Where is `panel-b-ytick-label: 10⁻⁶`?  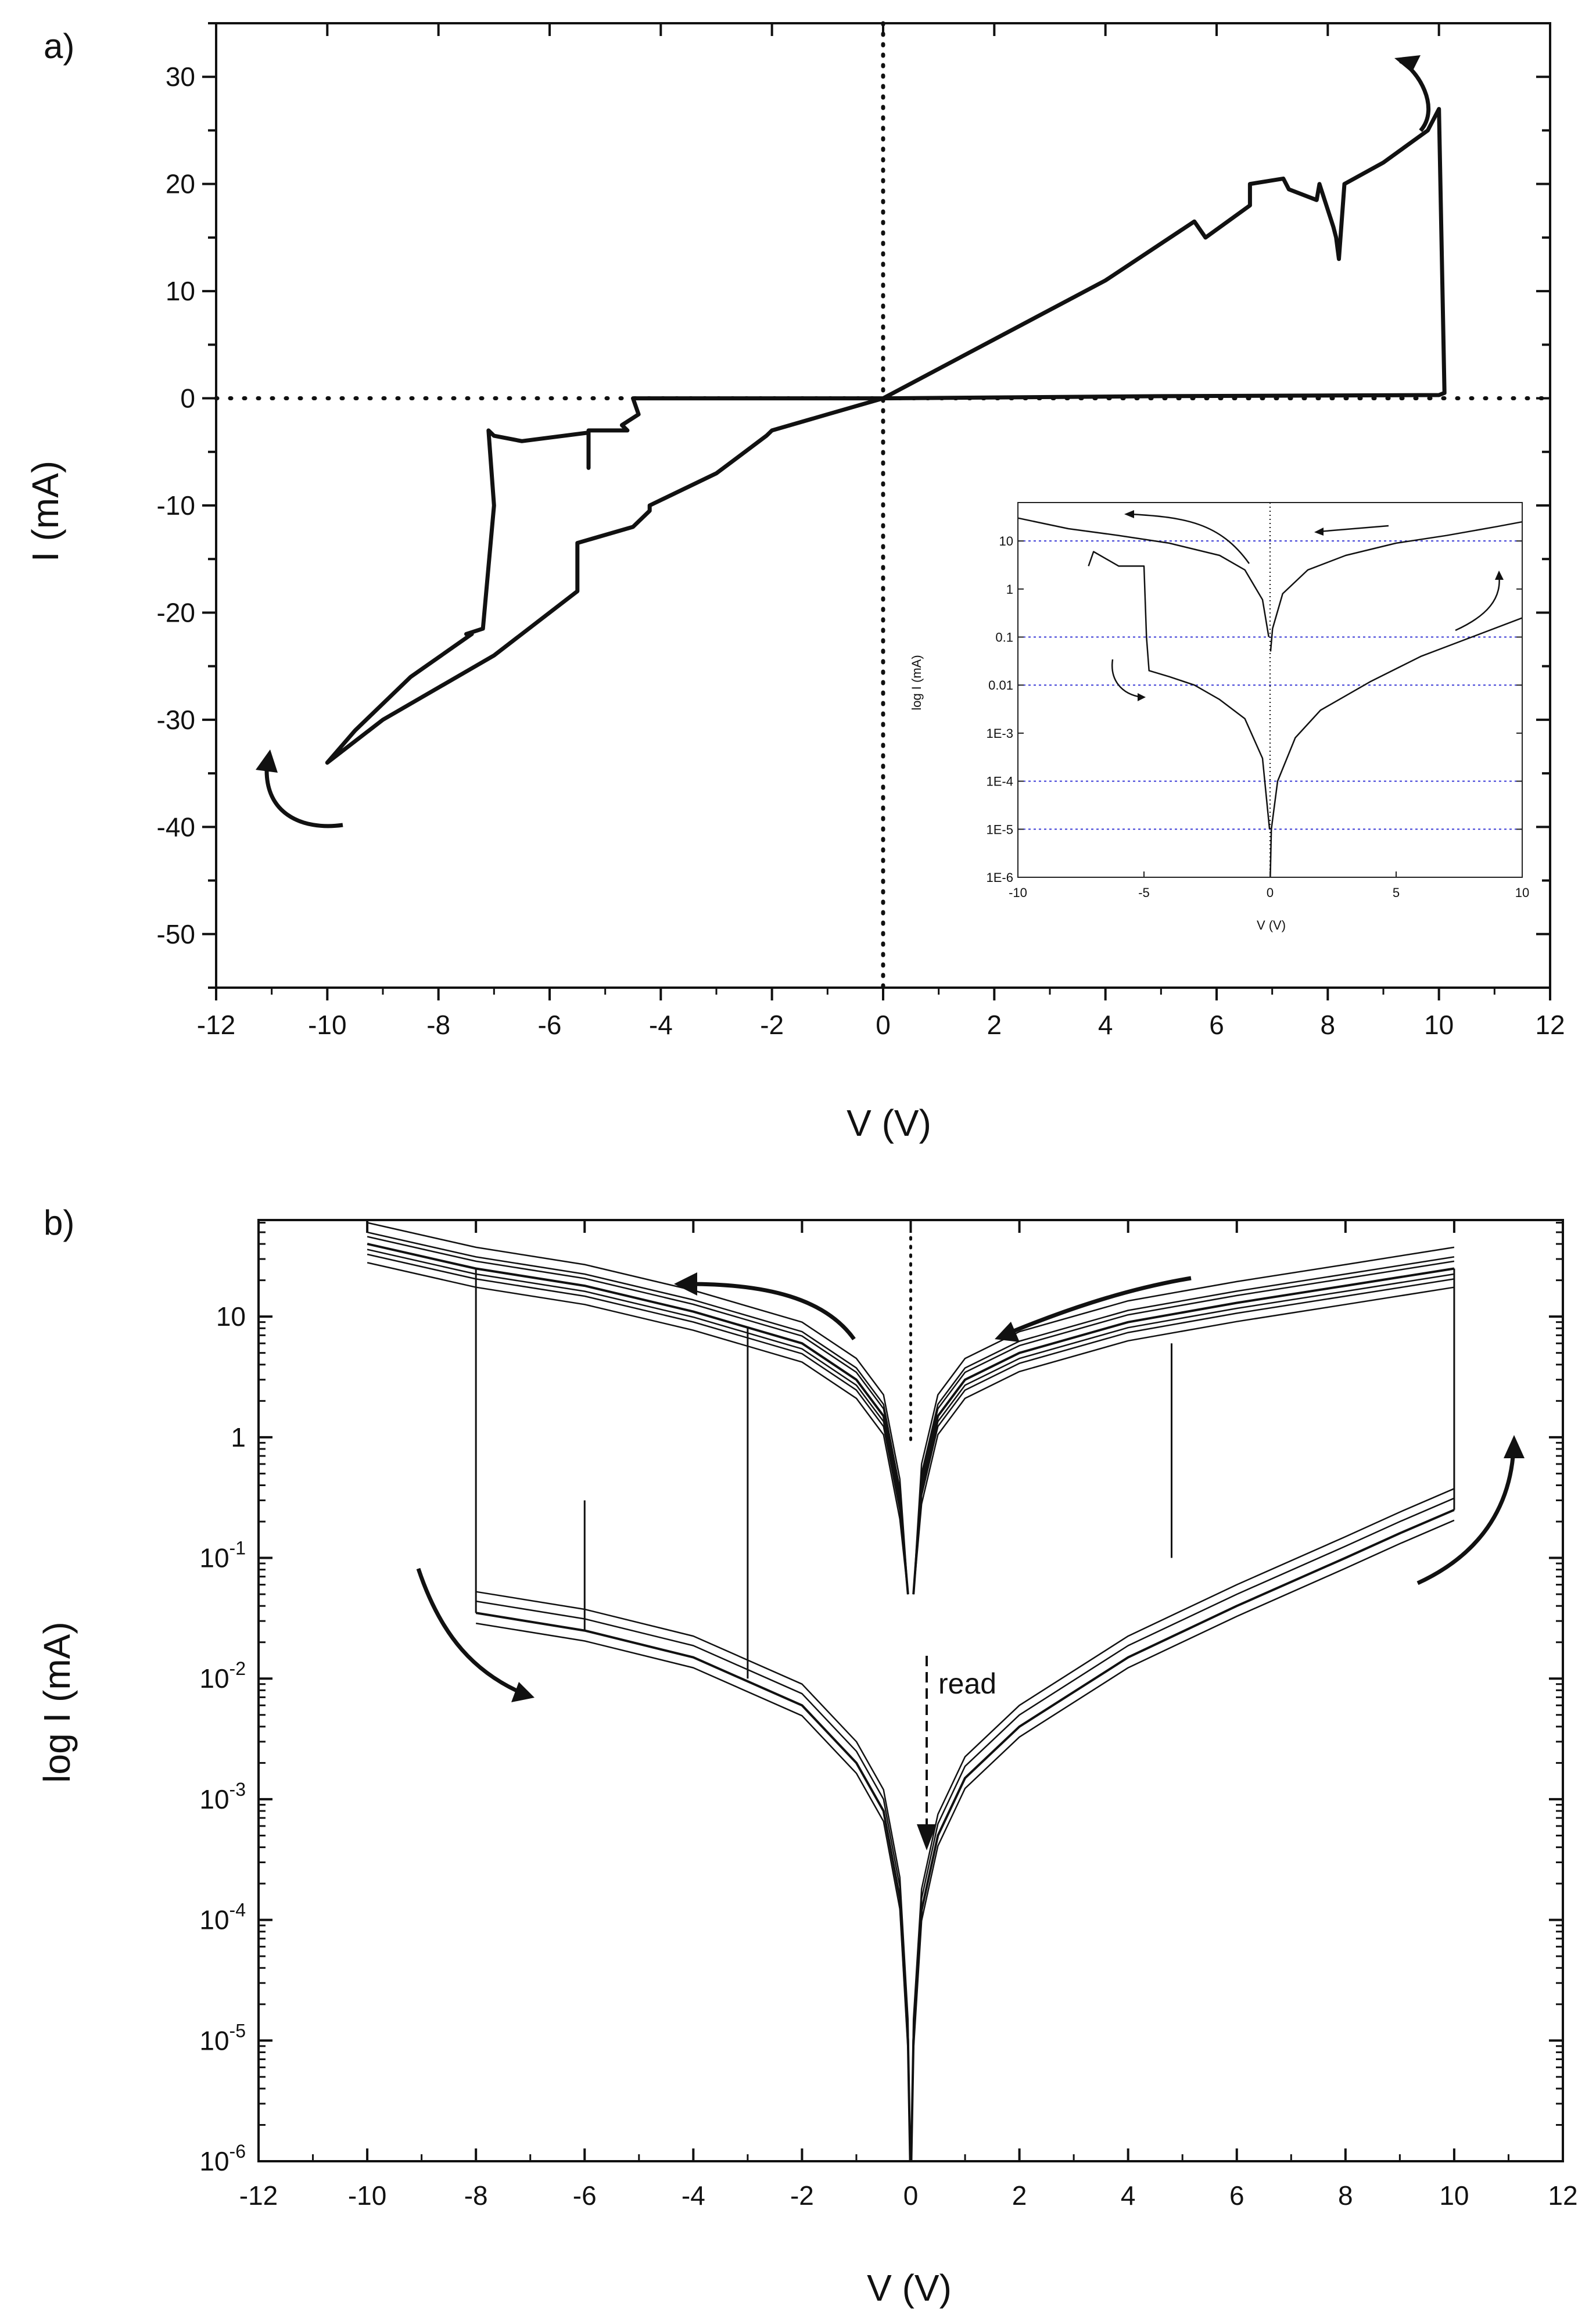
panel-b-ytick-label: 10⁻⁶ is located at coordinates (222, 2159).